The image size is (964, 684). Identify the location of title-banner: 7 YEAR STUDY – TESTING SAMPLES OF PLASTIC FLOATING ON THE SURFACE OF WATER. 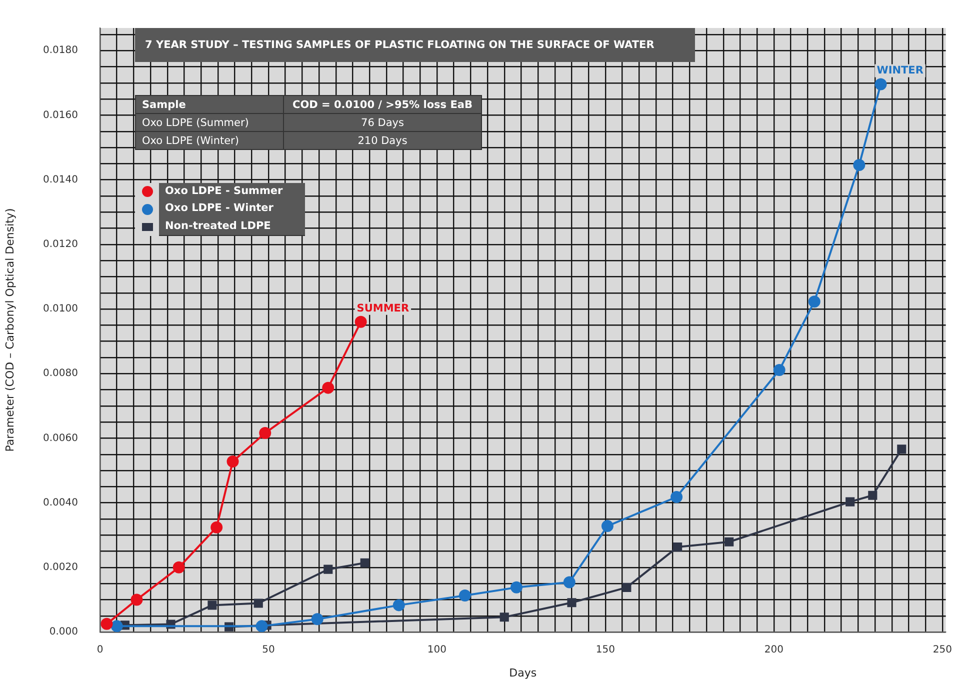
(415, 45).